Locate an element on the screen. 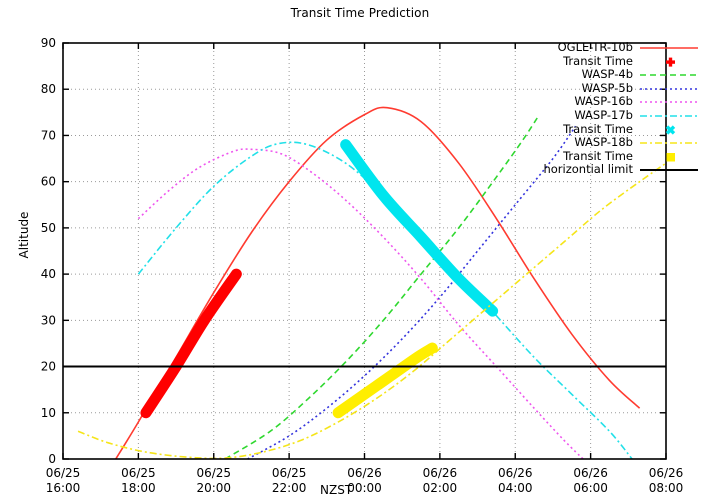  legend-item-label: OGLE-TR-10b is located at coordinates (595, 47).